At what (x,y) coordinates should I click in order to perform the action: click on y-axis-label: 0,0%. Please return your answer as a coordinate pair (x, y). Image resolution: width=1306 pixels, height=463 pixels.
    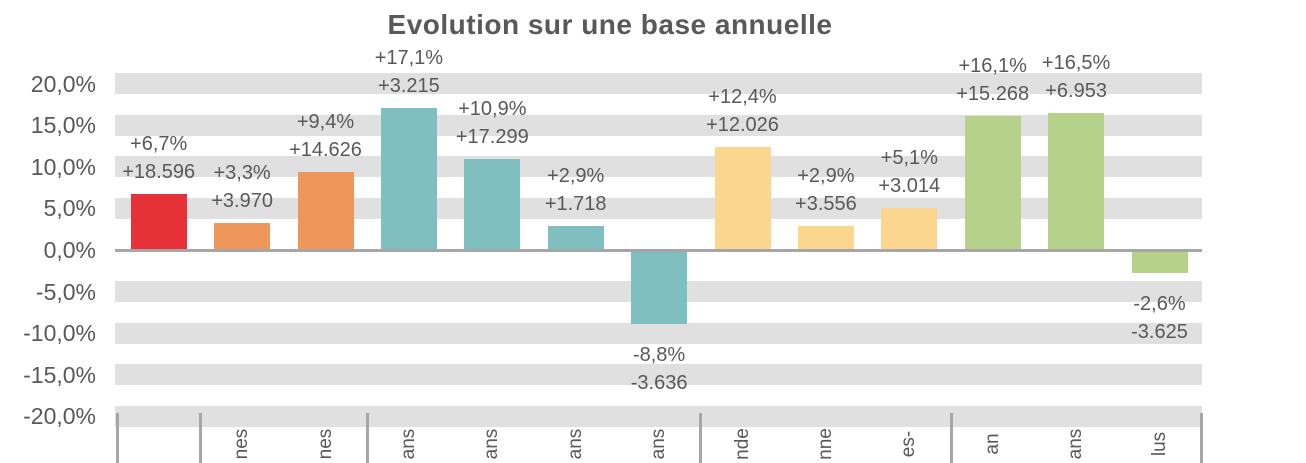
    Looking at the image, I should click on (69, 250).